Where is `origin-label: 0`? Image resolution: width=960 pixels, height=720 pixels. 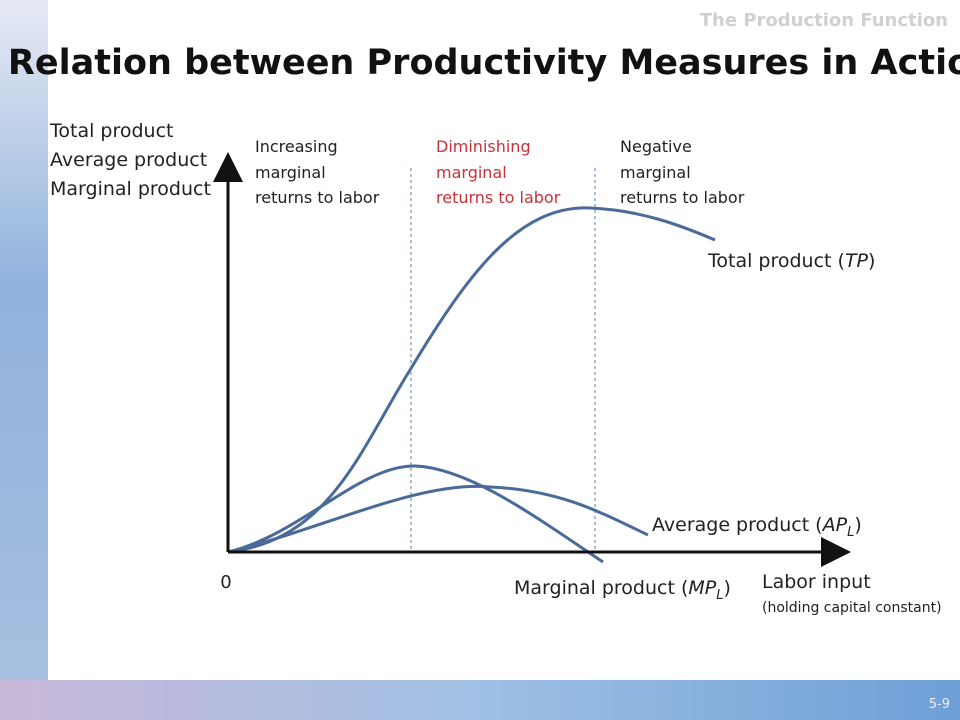
origin-label: 0 is located at coordinates (225, 582).